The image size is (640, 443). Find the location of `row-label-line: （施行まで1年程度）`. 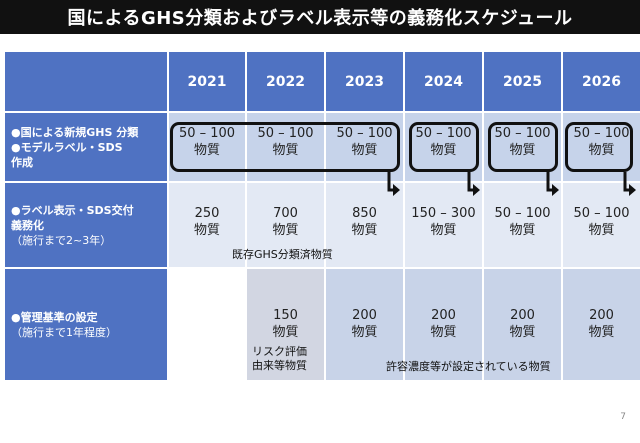

row-label-line: （施行まで1年程度） is located at coordinates (64, 332).